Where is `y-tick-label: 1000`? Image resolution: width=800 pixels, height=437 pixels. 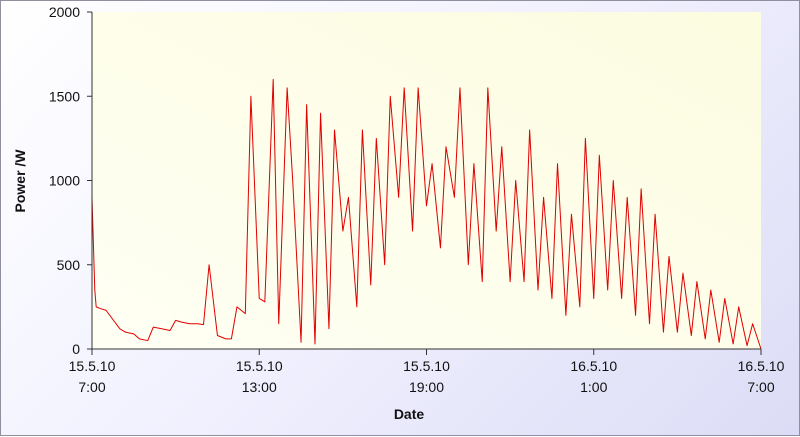 y-tick-label: 1000 is located at coordinates (64, 181).